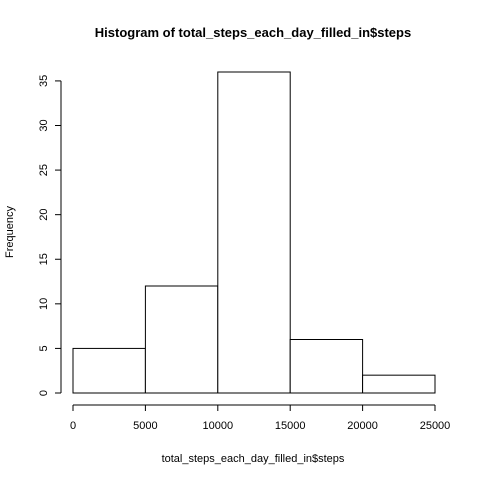  I want to click on x-tick-label: 20000, so click(362, 426).